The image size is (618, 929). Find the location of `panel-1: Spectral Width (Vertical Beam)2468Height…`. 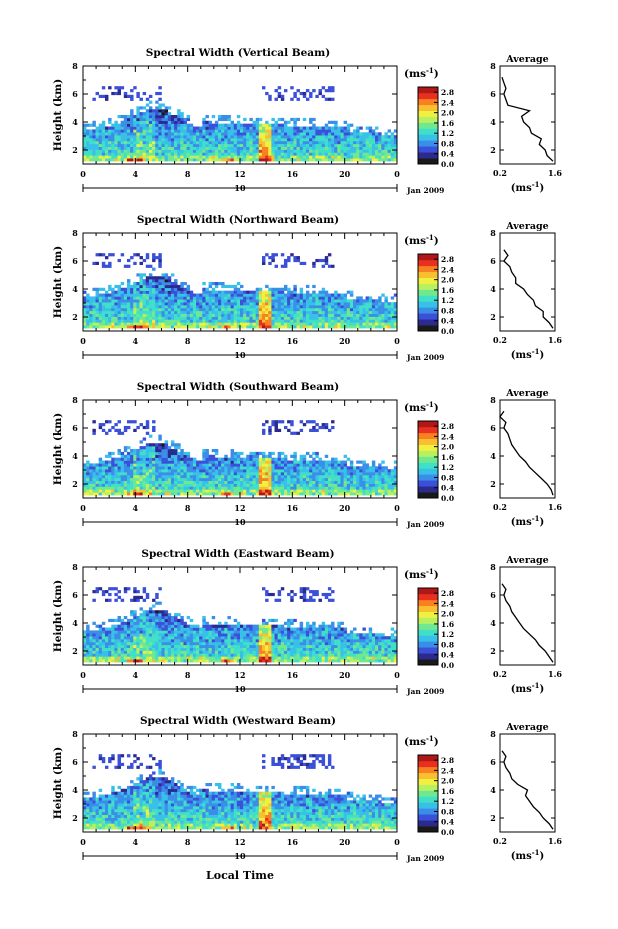

panel-1: Spectral Width (Vertical Beam)2468Height… is located at coordinates (307, 121).